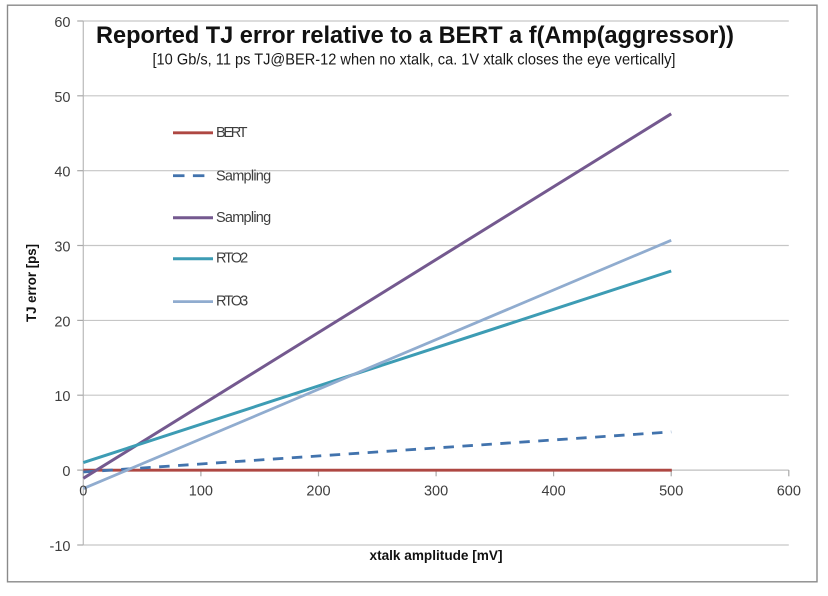  Describe the element at coordinates (60, 547) in the screenshot. I see `svg-text: -10` at that location.